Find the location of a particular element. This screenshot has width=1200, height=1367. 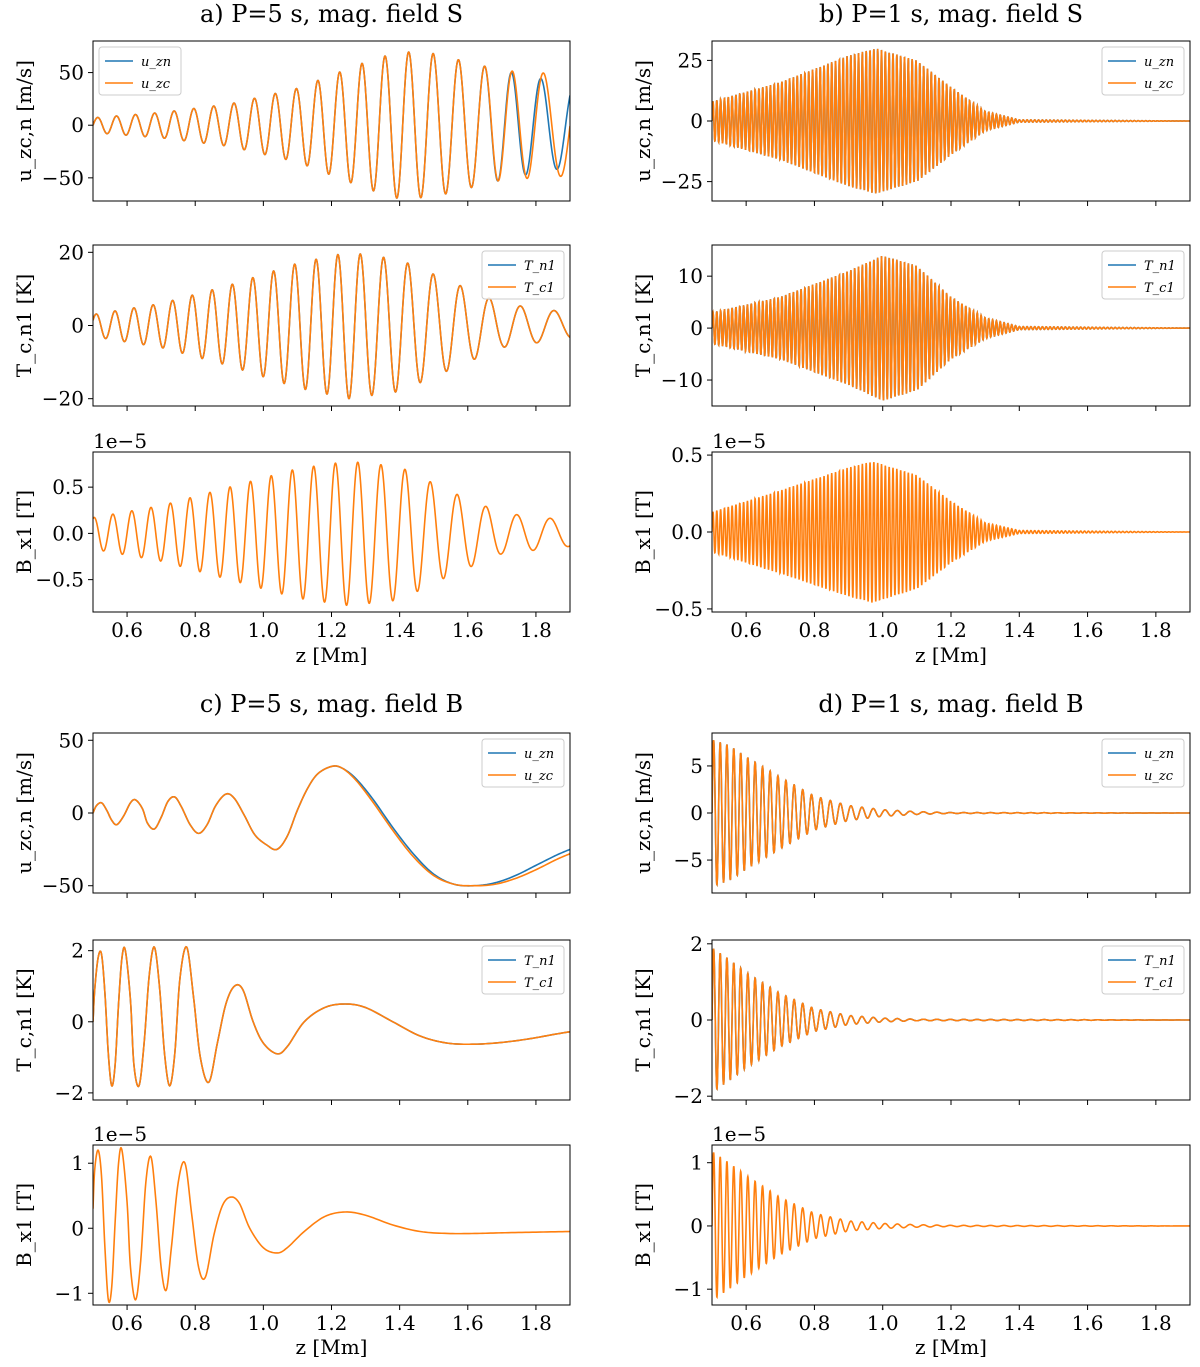

subplot: 25 0 −25u_zc,n [m/s] u_zn u_zc is located at coordinates (911, 123).